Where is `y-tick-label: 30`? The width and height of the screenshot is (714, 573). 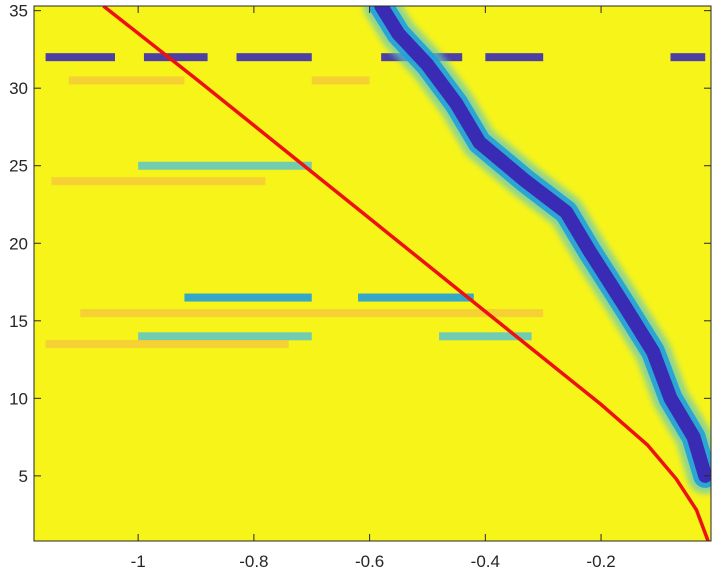
y-tick-label: 30 is located at coordinates (18, 88).